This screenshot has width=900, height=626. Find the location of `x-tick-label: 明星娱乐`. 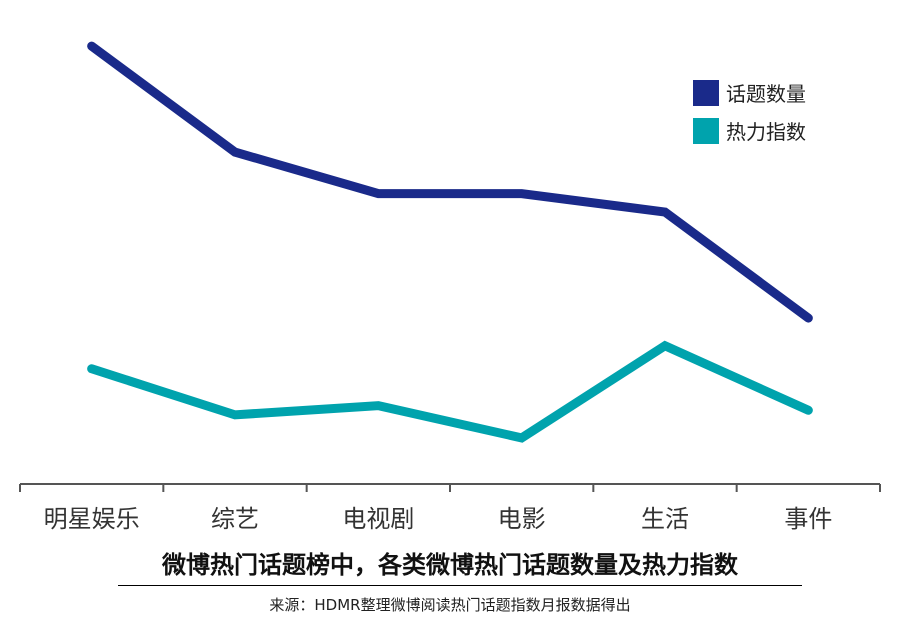

x-tick-label: 明星娱乐 is located at coordinates (92, 519).